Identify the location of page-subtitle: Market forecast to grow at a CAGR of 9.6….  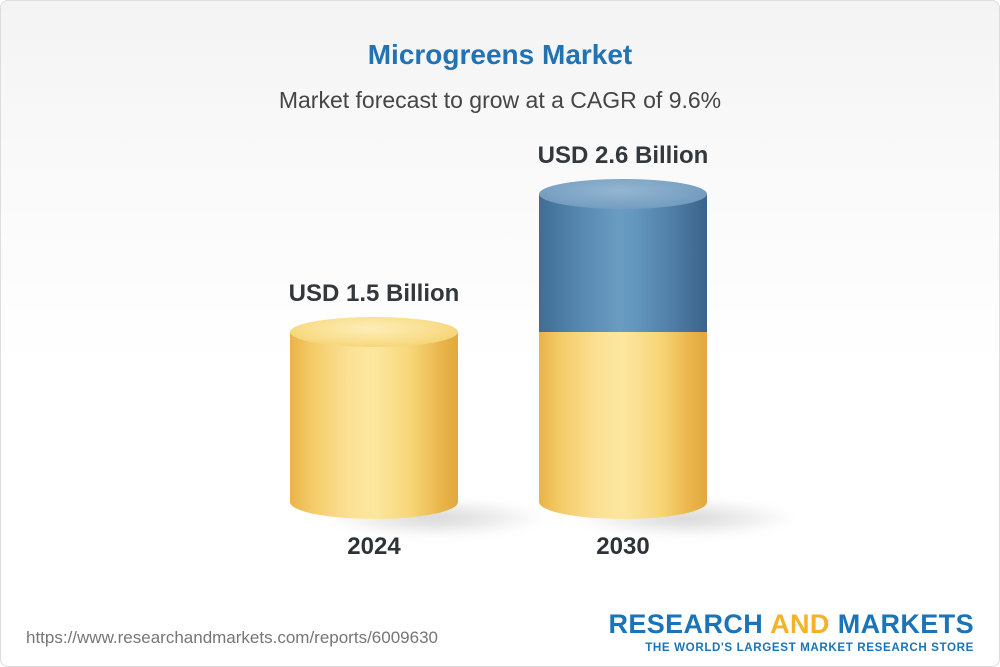
(500, 100).